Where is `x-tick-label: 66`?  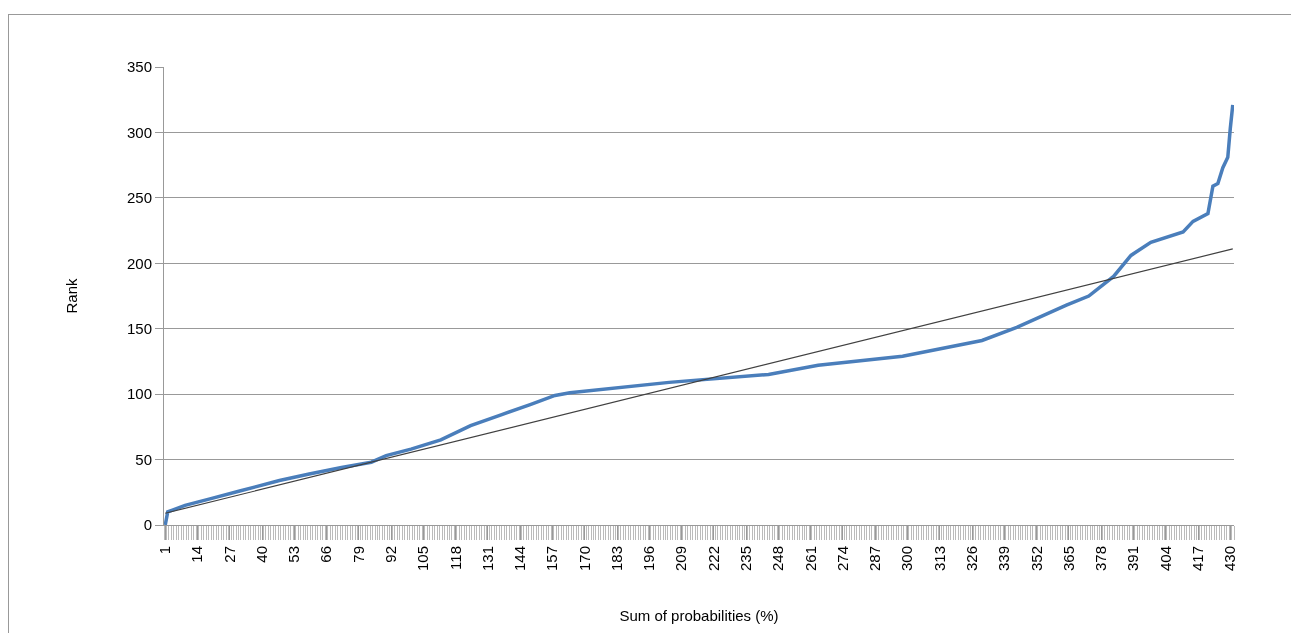
x-tick-label: 66 is located at coordinates (326, 554).